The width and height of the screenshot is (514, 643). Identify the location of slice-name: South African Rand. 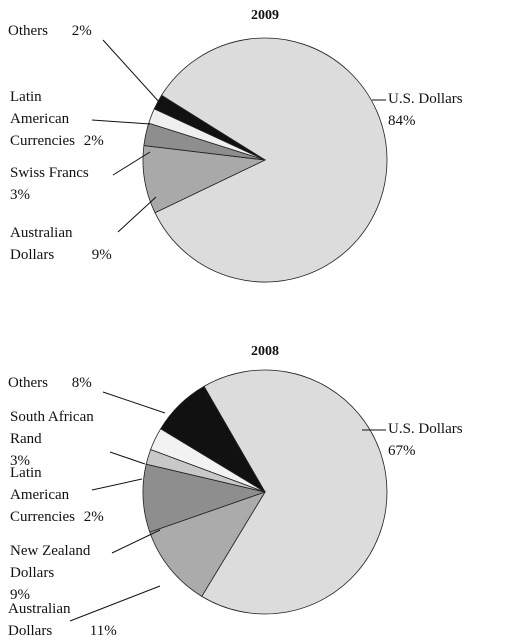
(52, 428).